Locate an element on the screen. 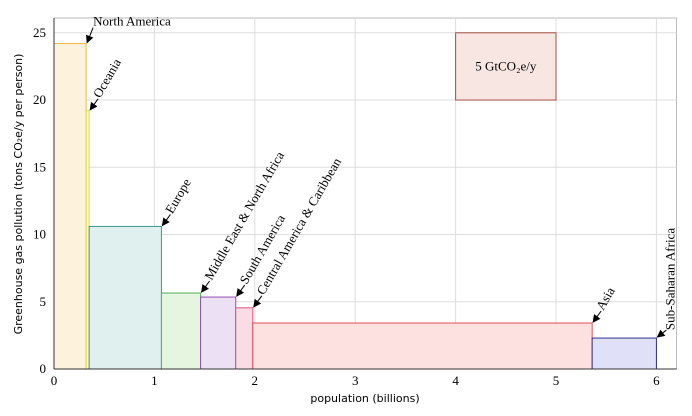 The width and height of the screenshot is (692, 416). y-tick-label: 10 is located at coordinates (39, 234).